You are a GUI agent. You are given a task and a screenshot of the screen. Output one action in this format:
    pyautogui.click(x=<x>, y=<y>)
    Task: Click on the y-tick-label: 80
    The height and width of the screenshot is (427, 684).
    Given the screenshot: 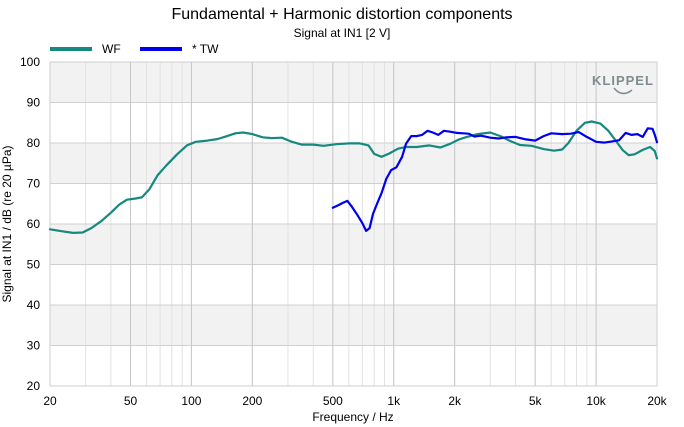 What is the action you would take?
    pyautogui.click(x=34, y=143)
    